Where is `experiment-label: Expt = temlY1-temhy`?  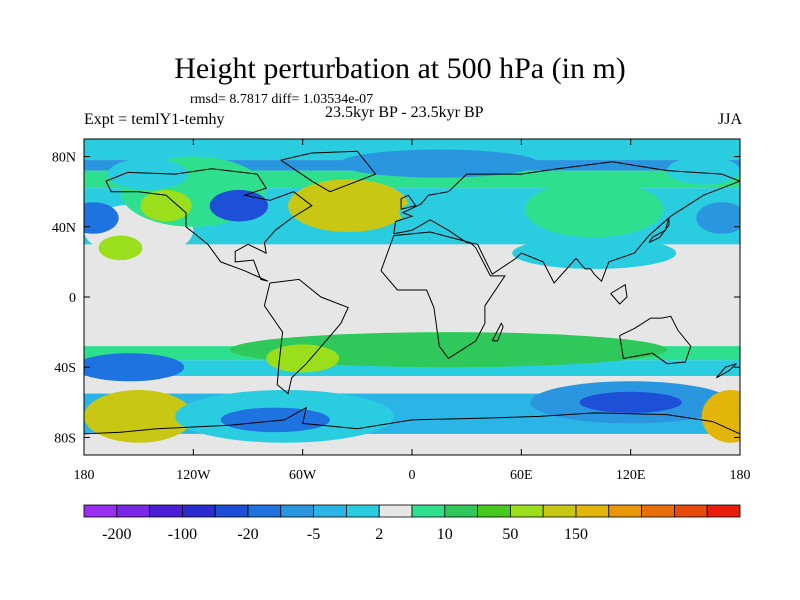 experiment-label: Expt = temlY1-temhy is located at coordinates (154, 119).